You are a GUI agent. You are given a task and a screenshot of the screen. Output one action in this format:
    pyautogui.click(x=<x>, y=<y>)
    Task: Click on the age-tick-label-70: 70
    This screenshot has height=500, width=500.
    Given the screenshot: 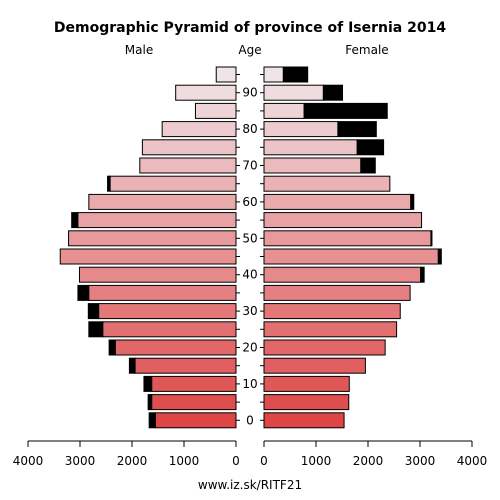 What is the action you would take?
    pyautogui.click(x=249, y=166)
    